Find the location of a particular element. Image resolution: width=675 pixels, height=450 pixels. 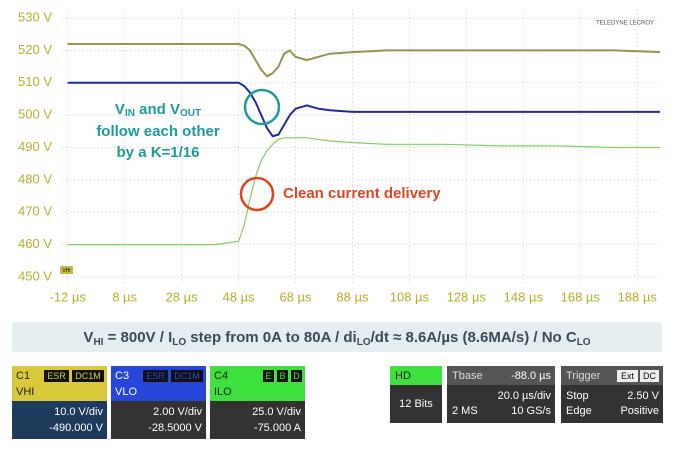

panel-text: 12 Bits is located at coordinates (416, 404).